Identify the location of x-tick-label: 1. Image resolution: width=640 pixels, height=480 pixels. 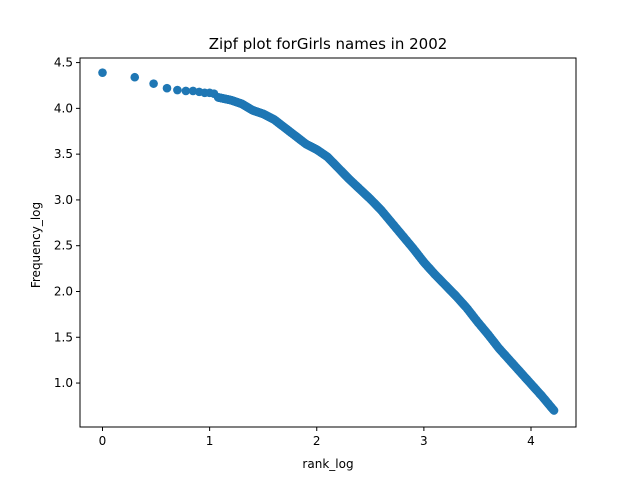
(210, 441).